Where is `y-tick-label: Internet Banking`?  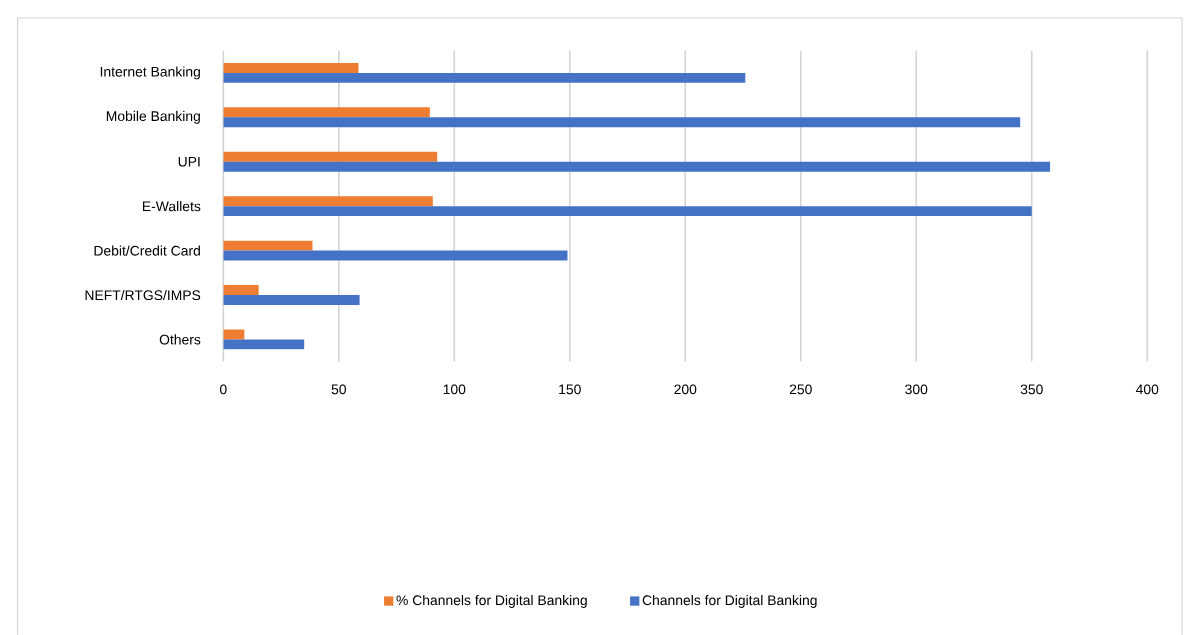
y-tick-label: Internet Banking is located at coordinates (150, 73).